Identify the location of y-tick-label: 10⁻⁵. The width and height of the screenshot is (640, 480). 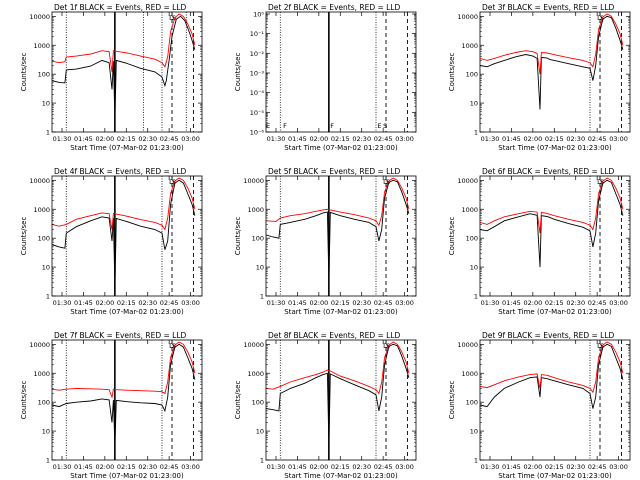
(257, 113).